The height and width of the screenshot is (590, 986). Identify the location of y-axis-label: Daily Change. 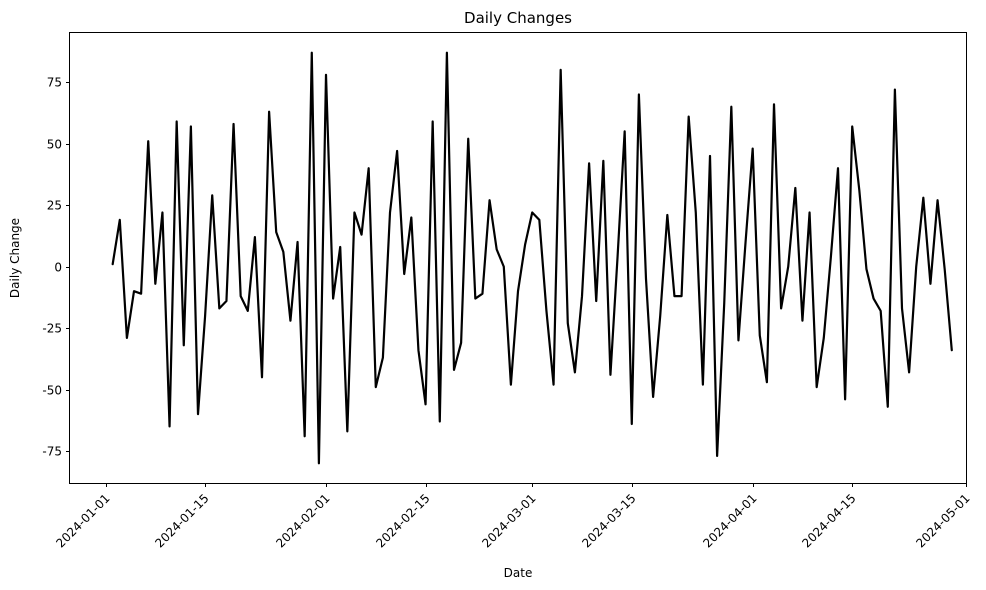
(15, 258).